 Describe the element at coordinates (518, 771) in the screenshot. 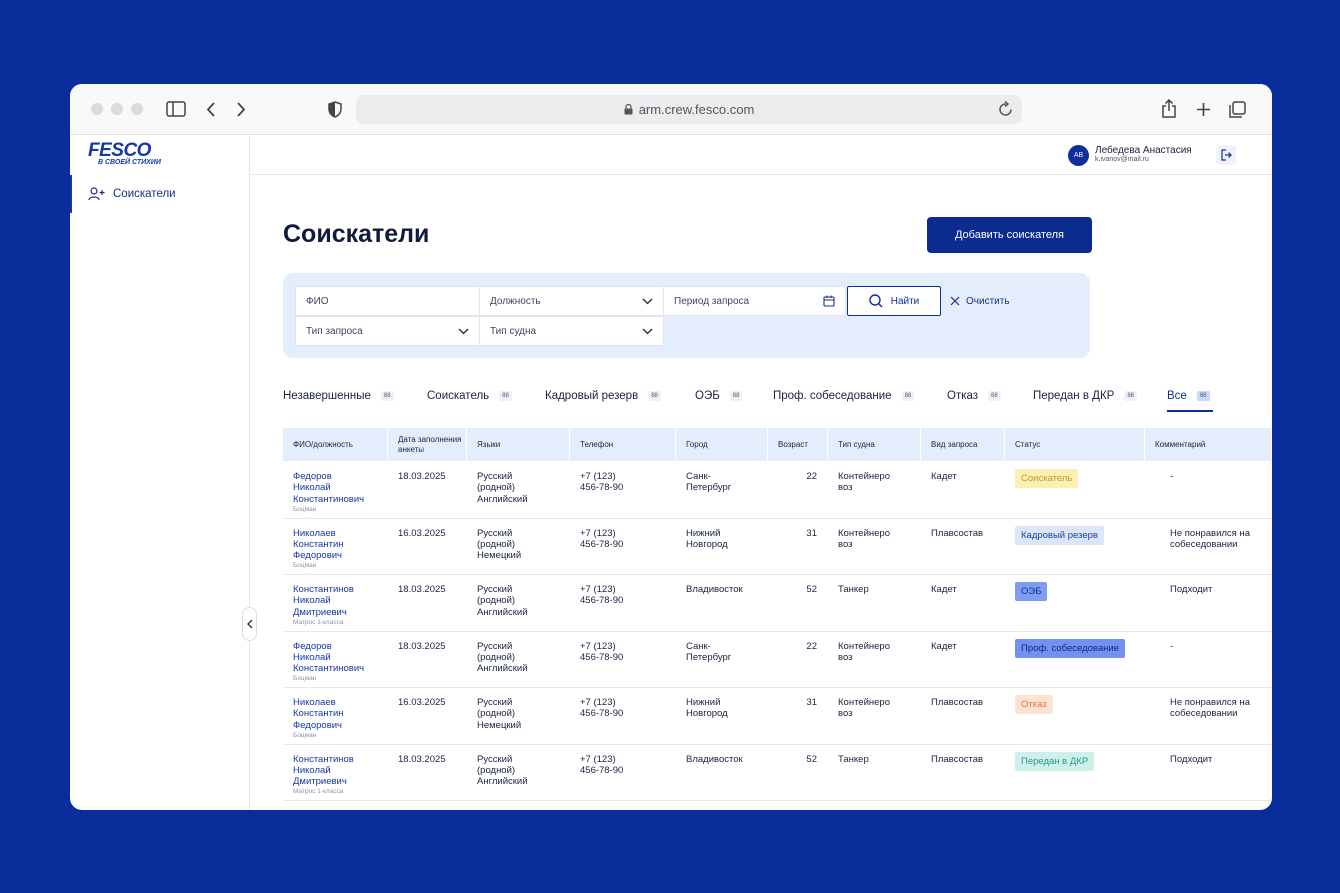

I see `languages-cell: Русский (родной) Английский` at that location.